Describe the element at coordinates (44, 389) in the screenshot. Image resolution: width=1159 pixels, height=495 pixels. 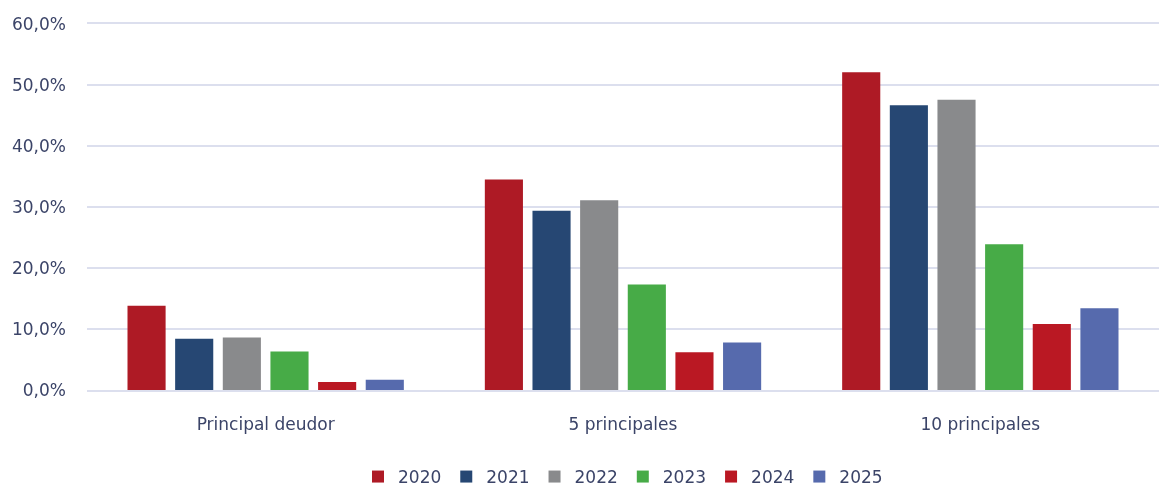
I see `y-tick-label: 0,0%` at that location.